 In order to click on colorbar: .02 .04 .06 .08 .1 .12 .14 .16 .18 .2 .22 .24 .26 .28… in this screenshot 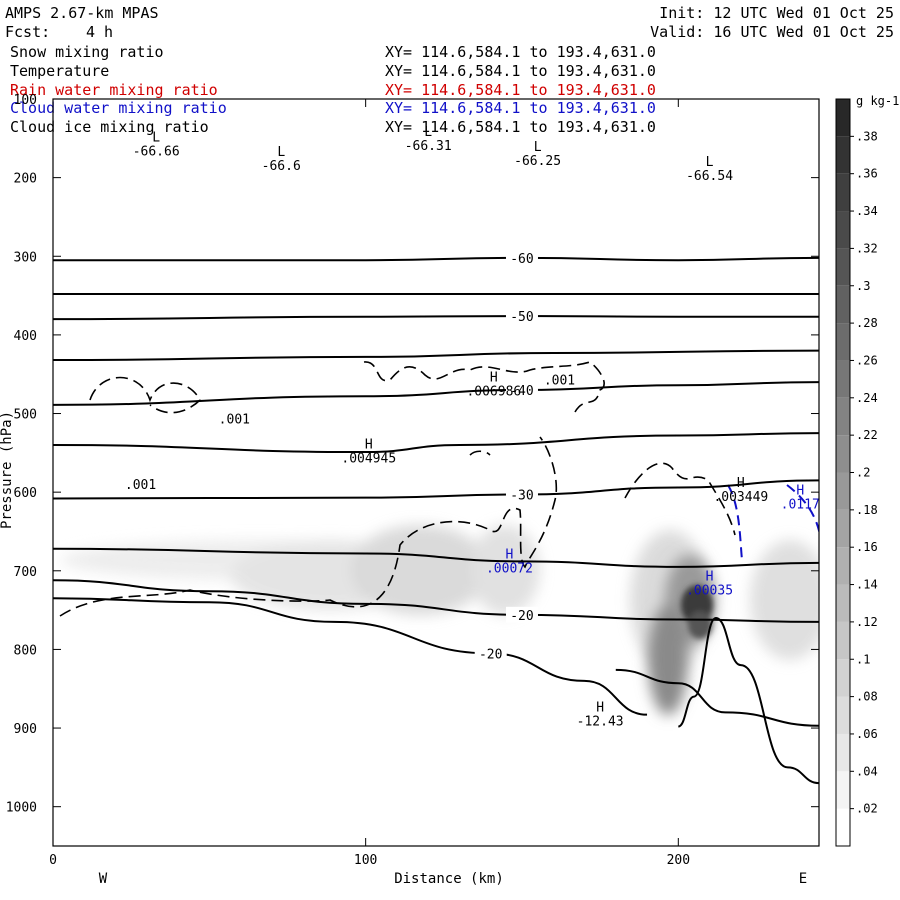, I will do `click(867, 470)`.